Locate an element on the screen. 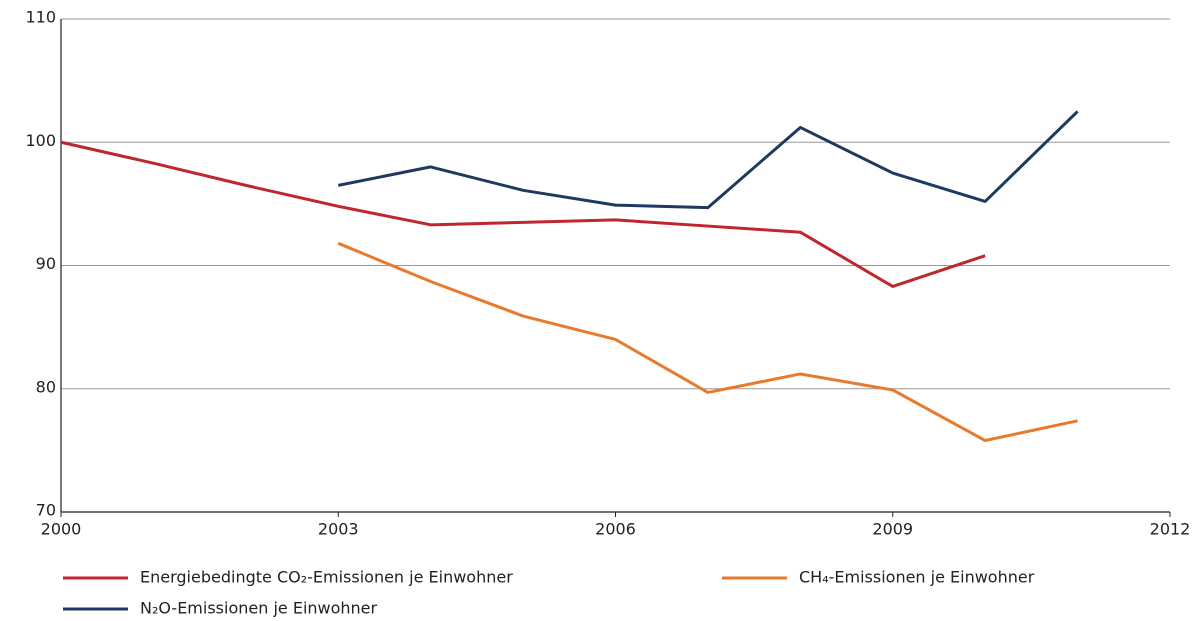 This screenshot has height=621, width=1195. legend-label: CH₄-Emissionen je Einwohner is located at coordinates (917, 577).